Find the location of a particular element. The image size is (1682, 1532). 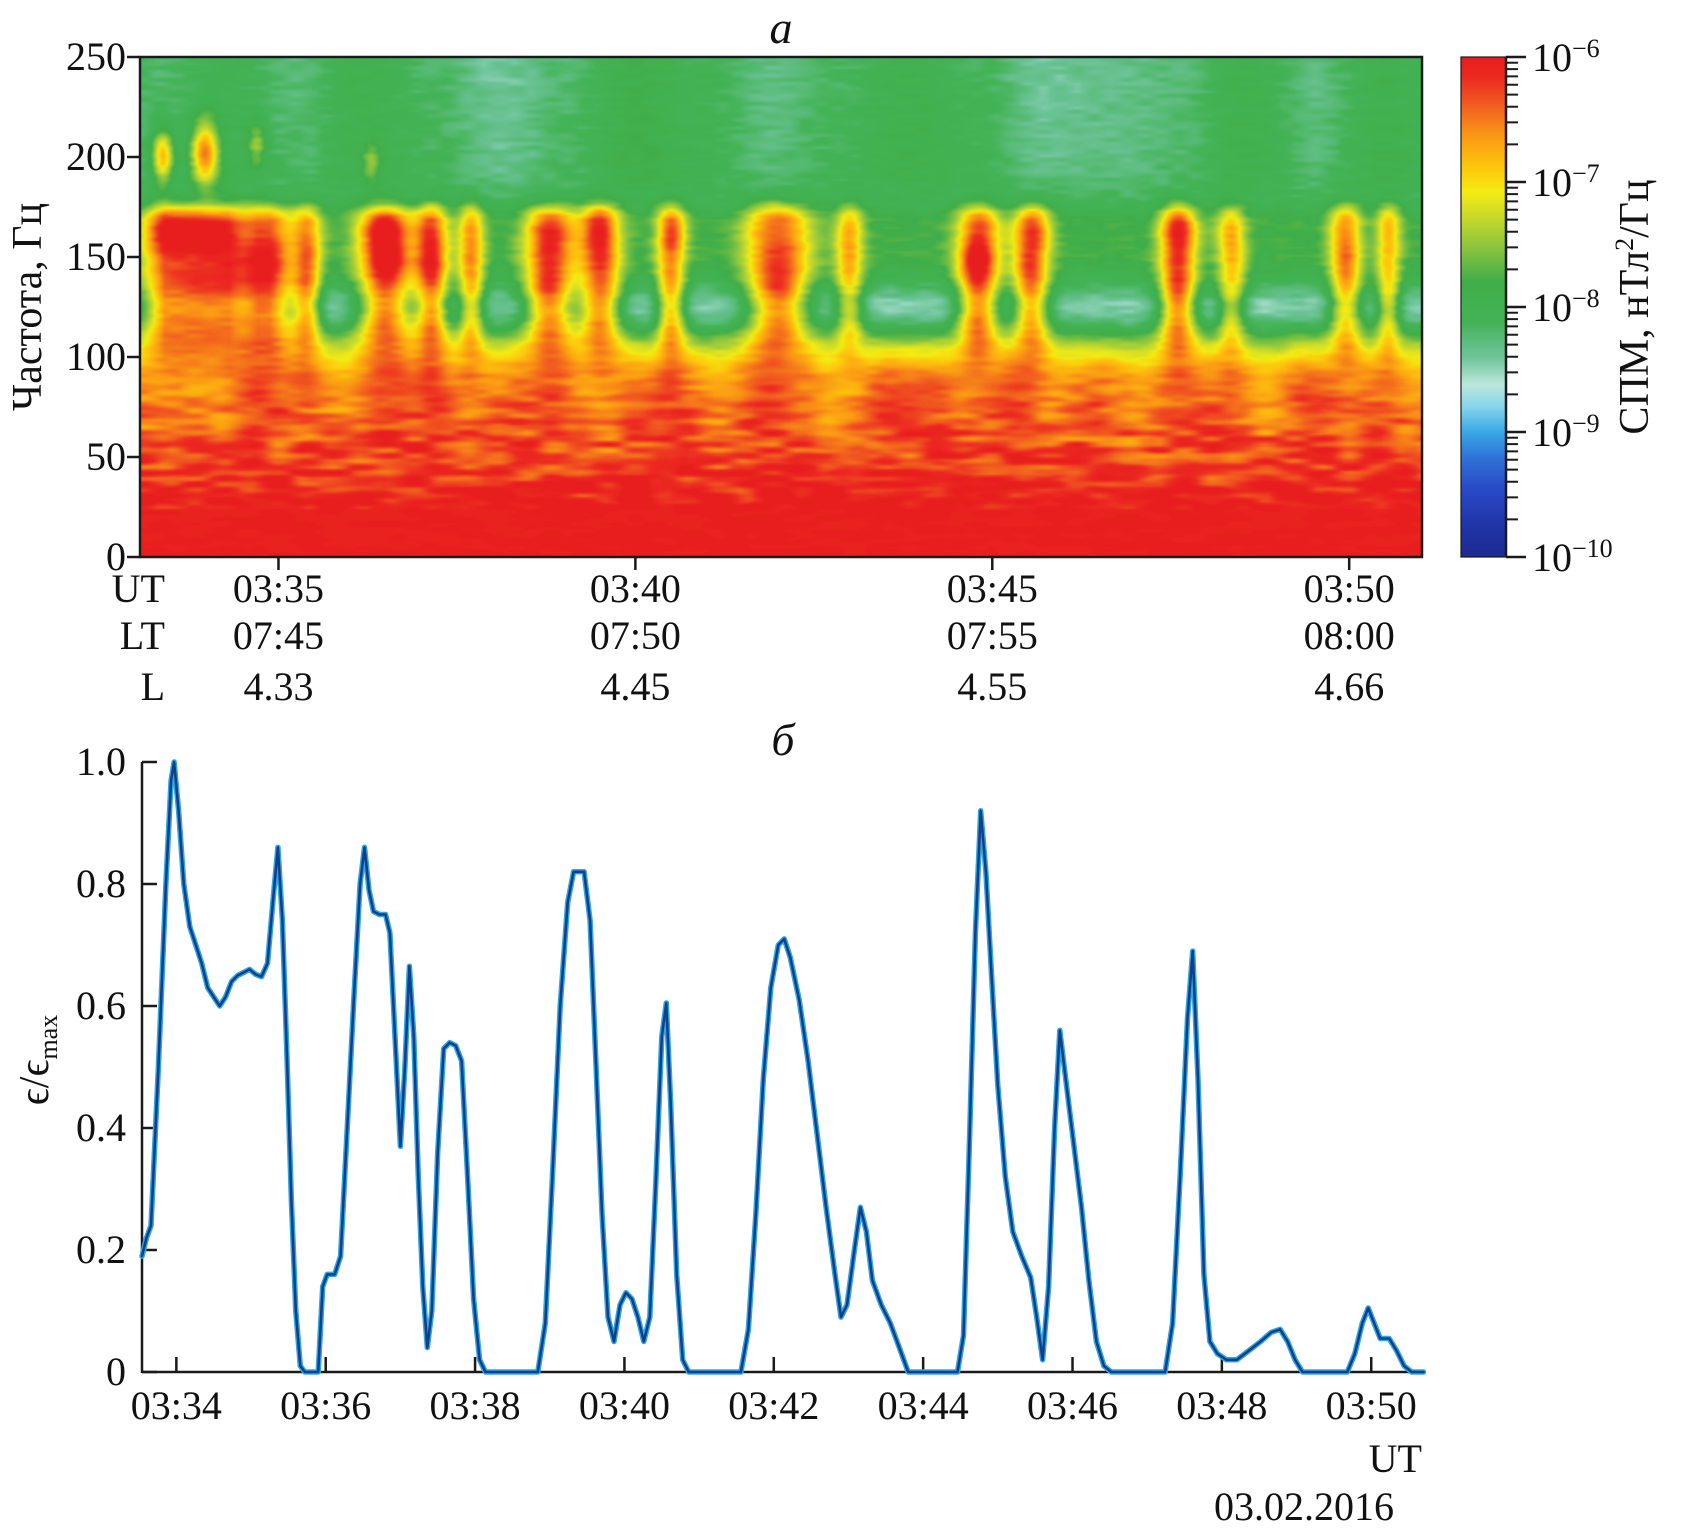

colorbar-tick-label: 10⁻⁸ is located at coordinates (1566, 307).